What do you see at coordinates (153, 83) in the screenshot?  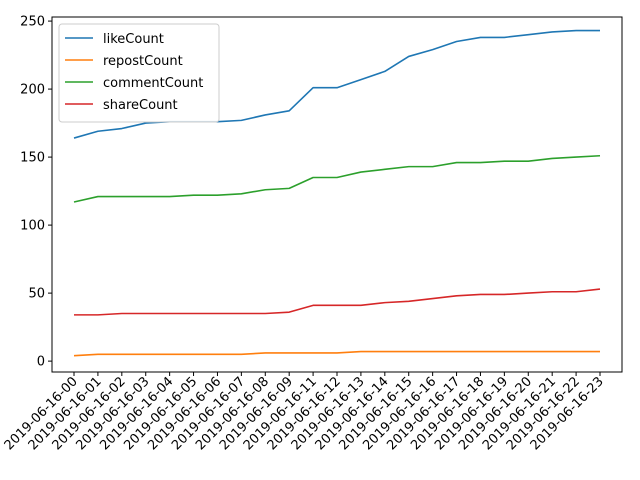 I see `legend-label-commentCount: commentCount` at bounding box center [153, 83].